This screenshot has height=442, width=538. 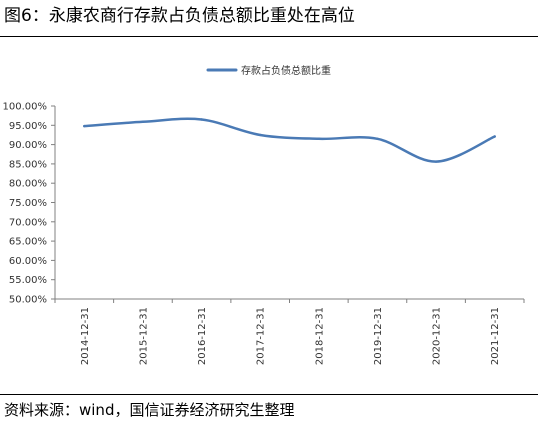 What do you see at coordinates (179, 16) in the screenshot?
I see `figure-title: 图6：永康农商行存款占负债总额比重处在高位` at bounding box center [179, 16].